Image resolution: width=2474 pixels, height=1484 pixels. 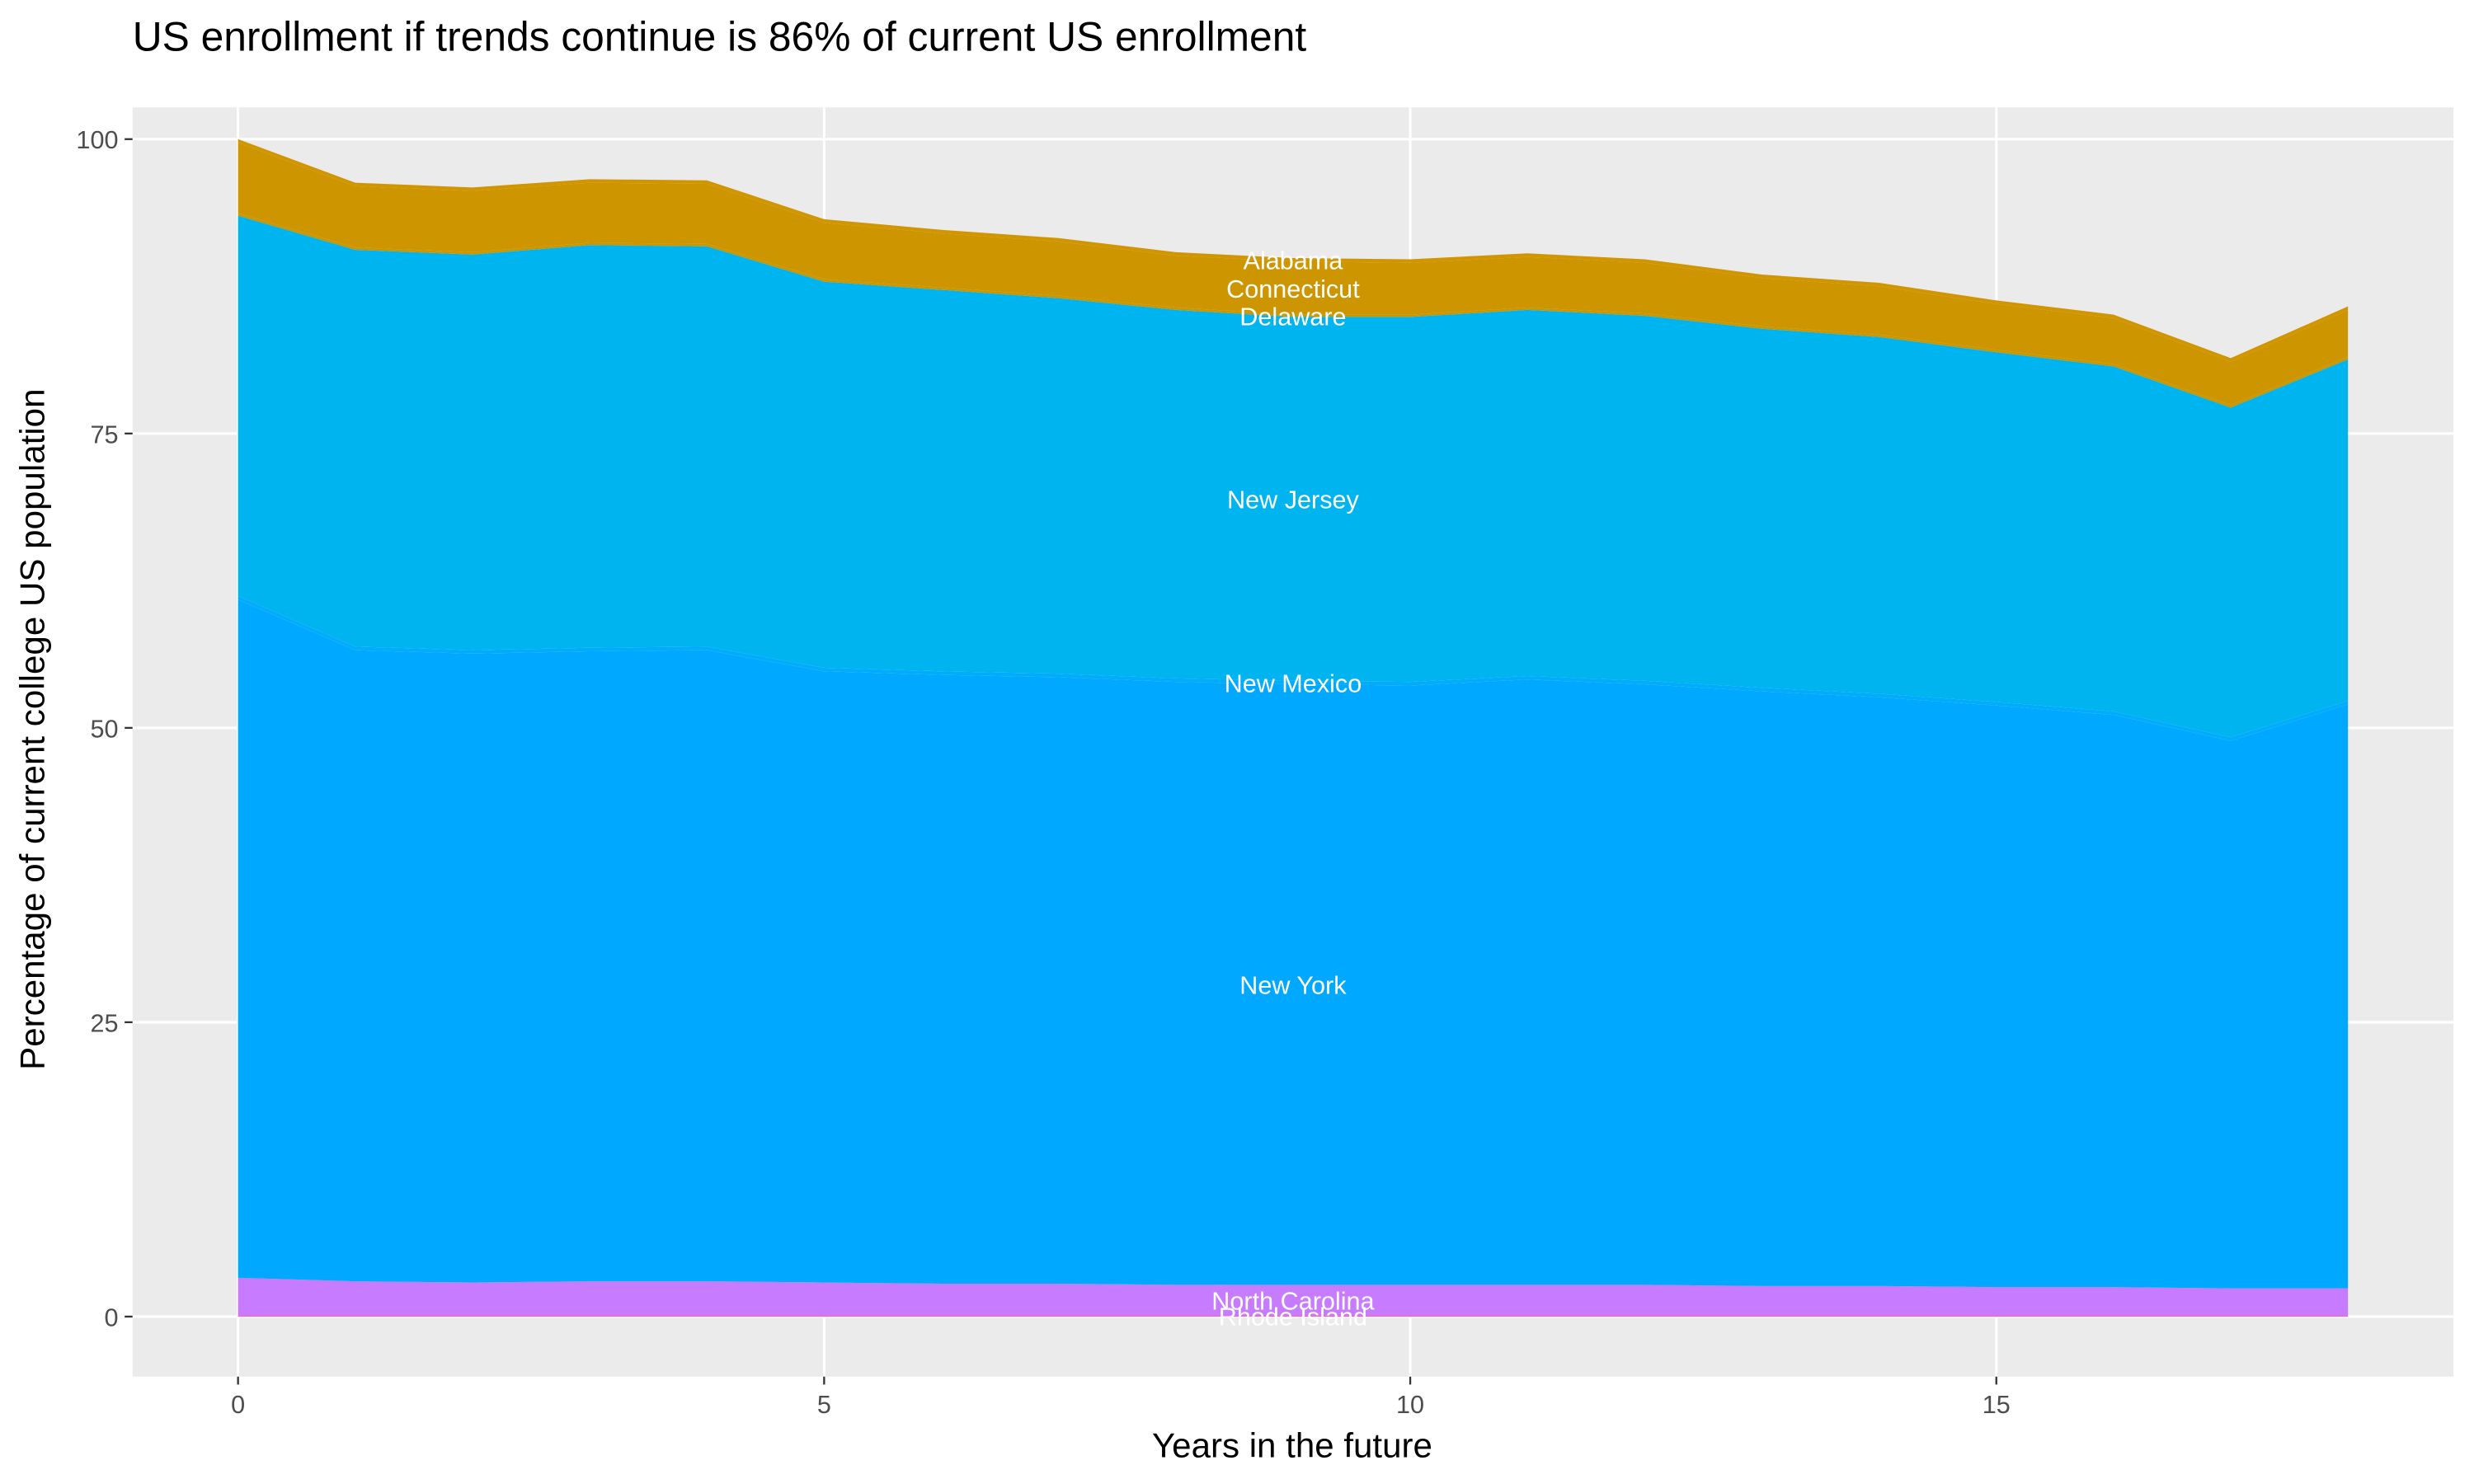 I want to click on area-label: New Jersey, so click(x=1293, y=500).